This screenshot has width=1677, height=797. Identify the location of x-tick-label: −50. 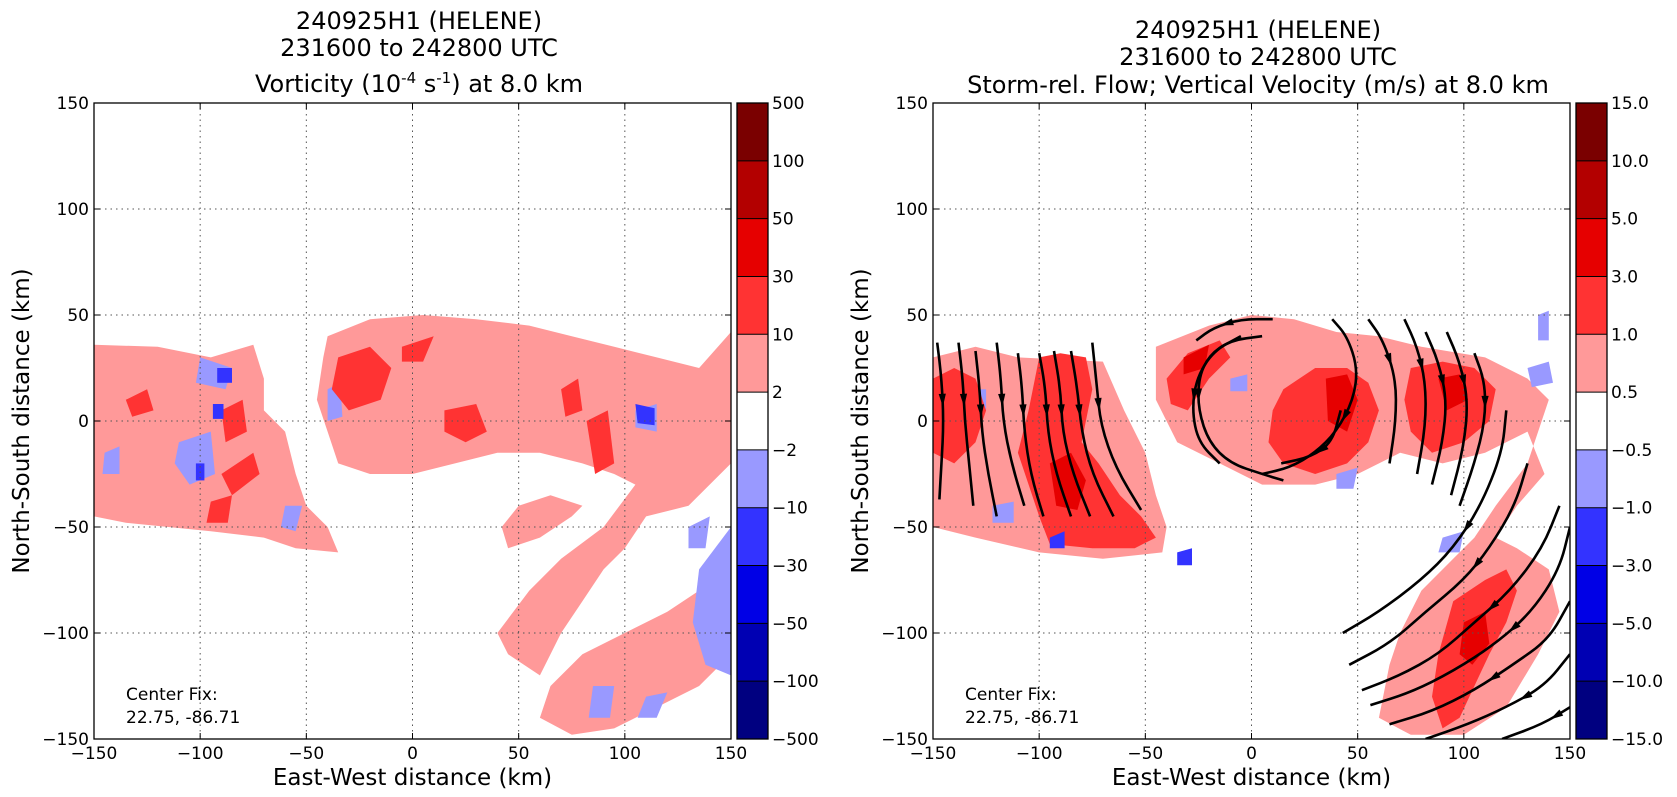
(306, 754).